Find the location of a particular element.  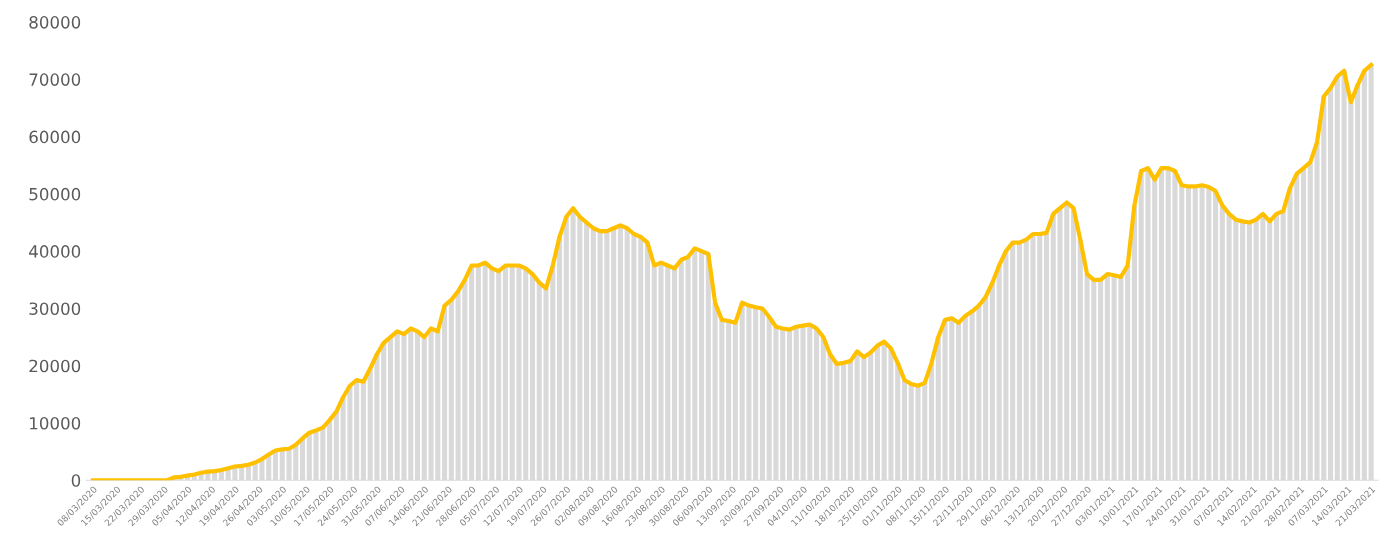

y-tick-label: 0 is located at coordinates (76, 480).